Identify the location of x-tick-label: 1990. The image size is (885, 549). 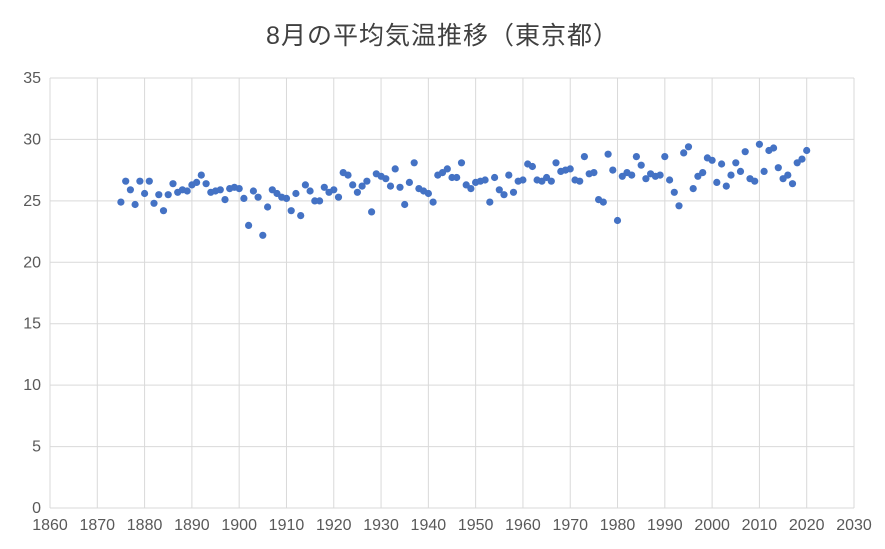
(665, 525).